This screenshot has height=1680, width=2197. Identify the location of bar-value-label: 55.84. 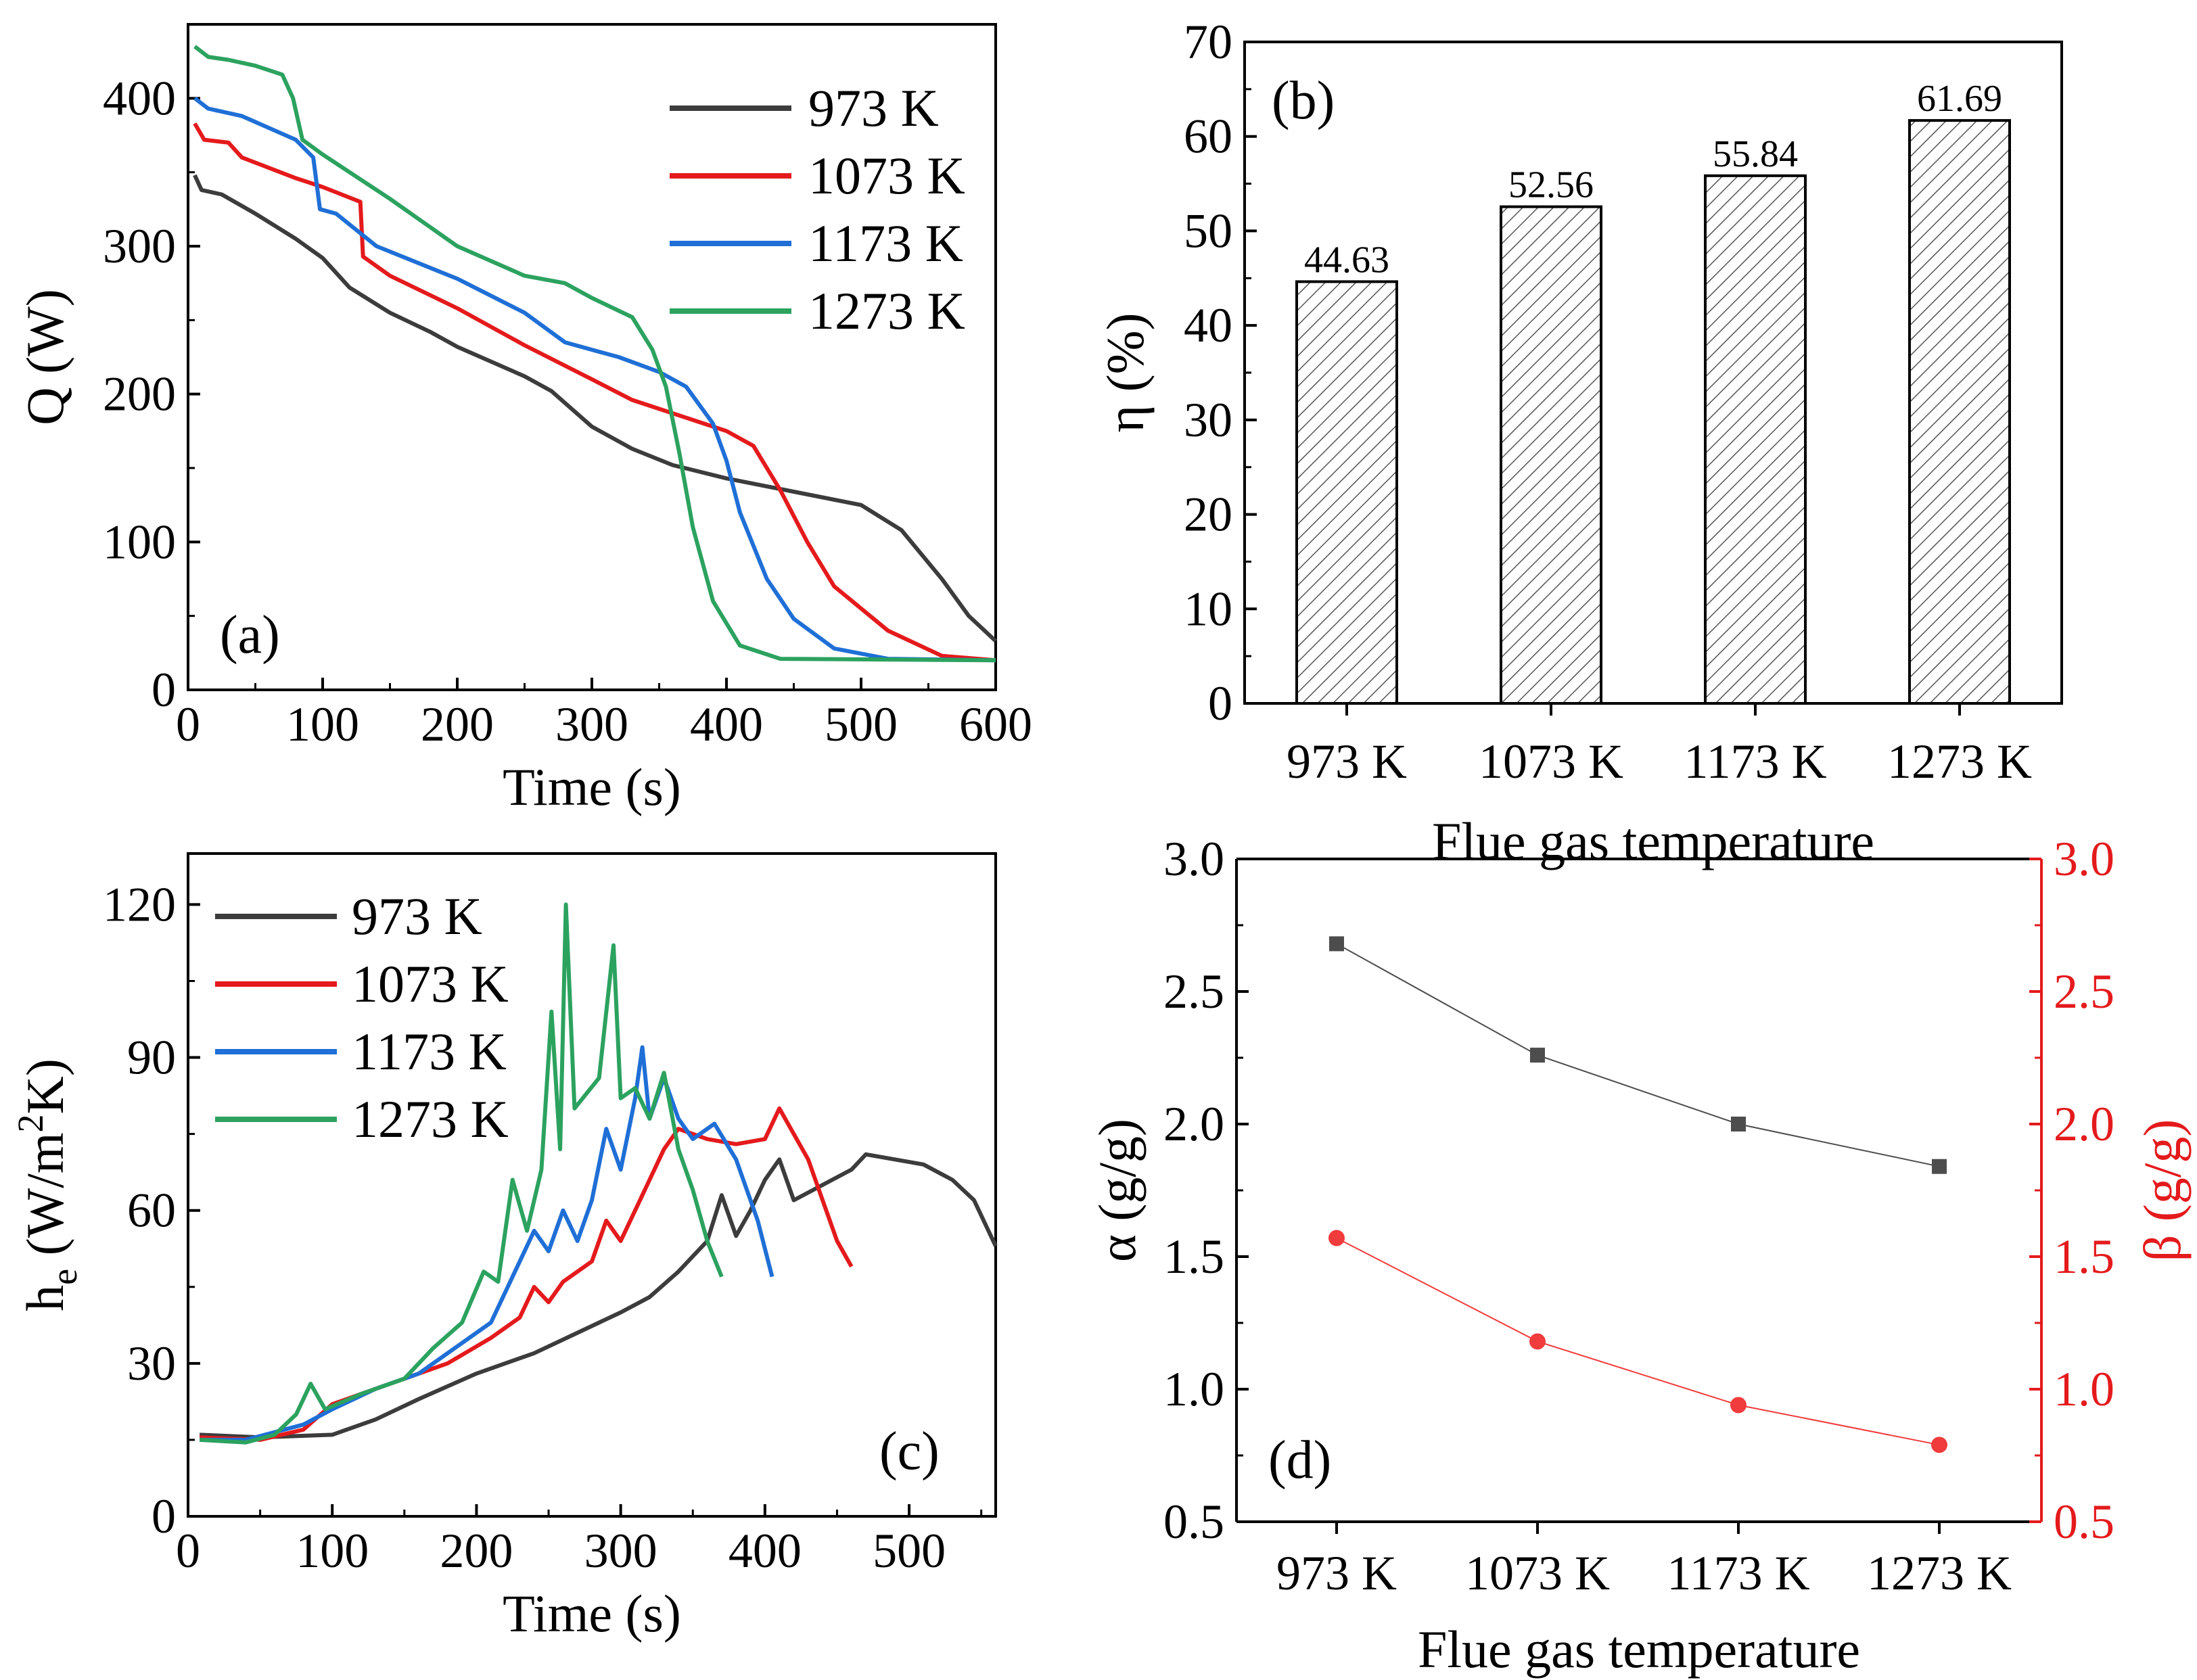
(1755, 154).